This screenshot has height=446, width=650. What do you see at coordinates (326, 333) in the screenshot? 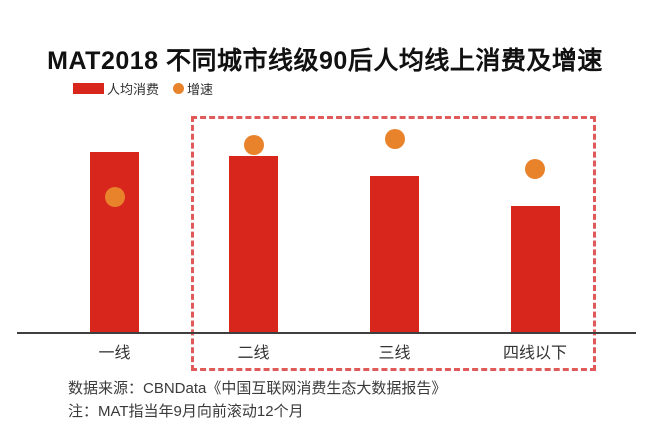
I see `x-axis-line` at bounding box center [326, 333].